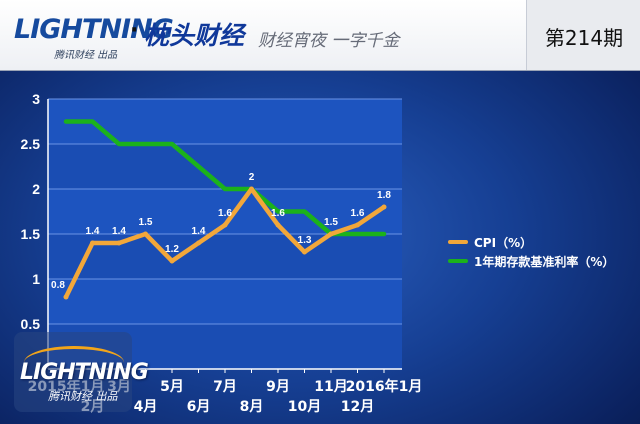 Image resolution: width=640 pixels, height=424 pixels. What do you see at coordinates (252, 407) in the screenshot?
I see `x-tick-label: 8月` at bounding box center [252, 407].